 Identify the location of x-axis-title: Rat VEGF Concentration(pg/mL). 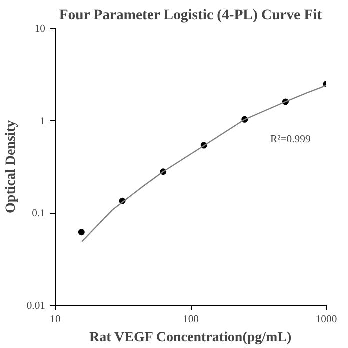
(191, 338).